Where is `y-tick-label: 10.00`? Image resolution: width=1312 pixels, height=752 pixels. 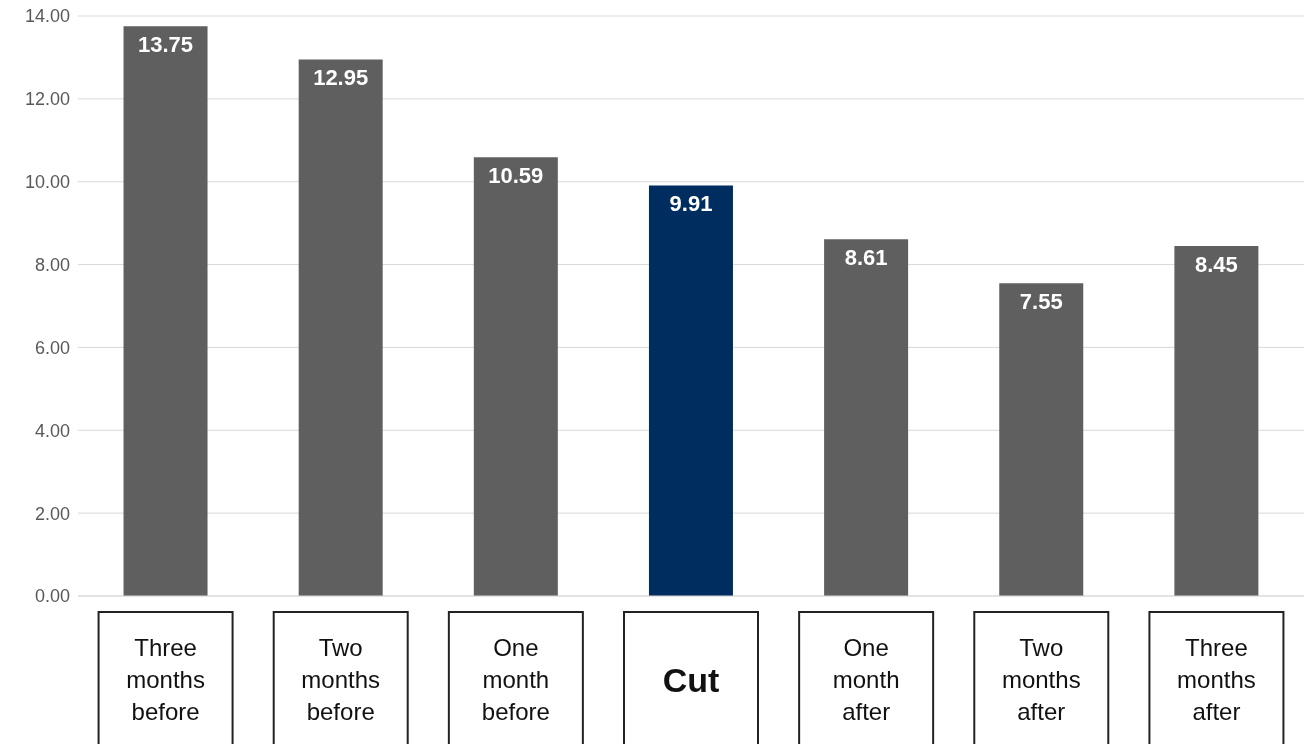
y-tick-label: 10.00 is located at coordinates (47, 182).